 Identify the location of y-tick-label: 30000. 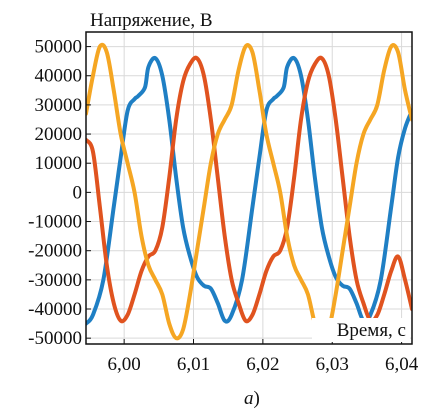
(59, 105).